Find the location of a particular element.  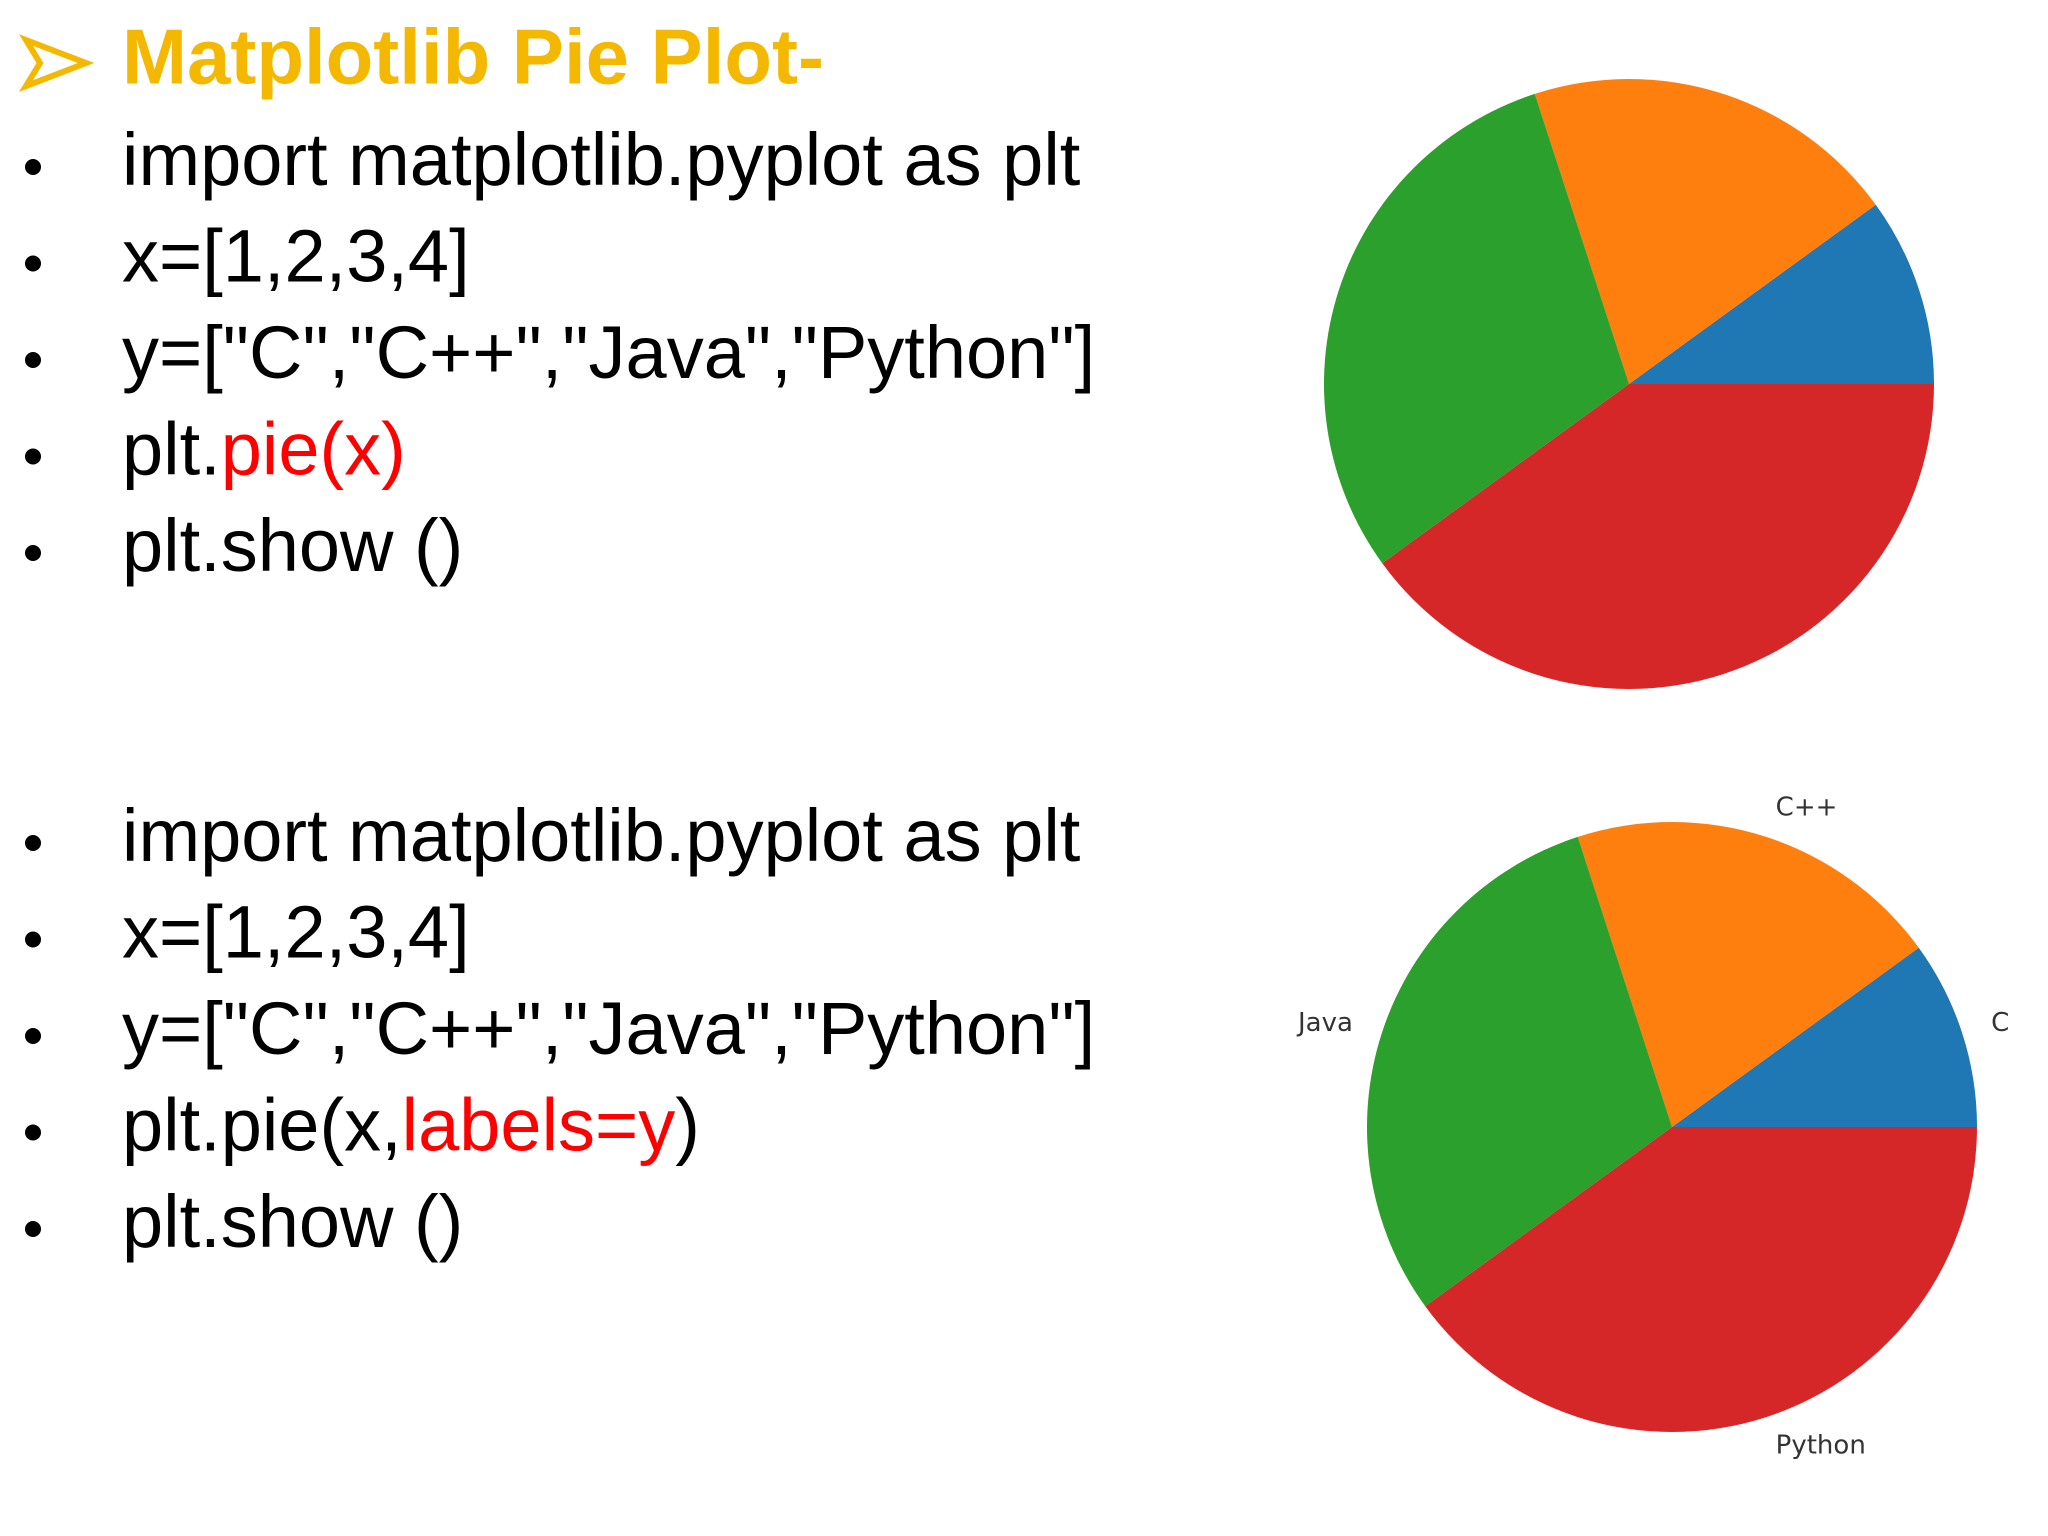

code-segment: plt. is located at coordinates (171, 448).